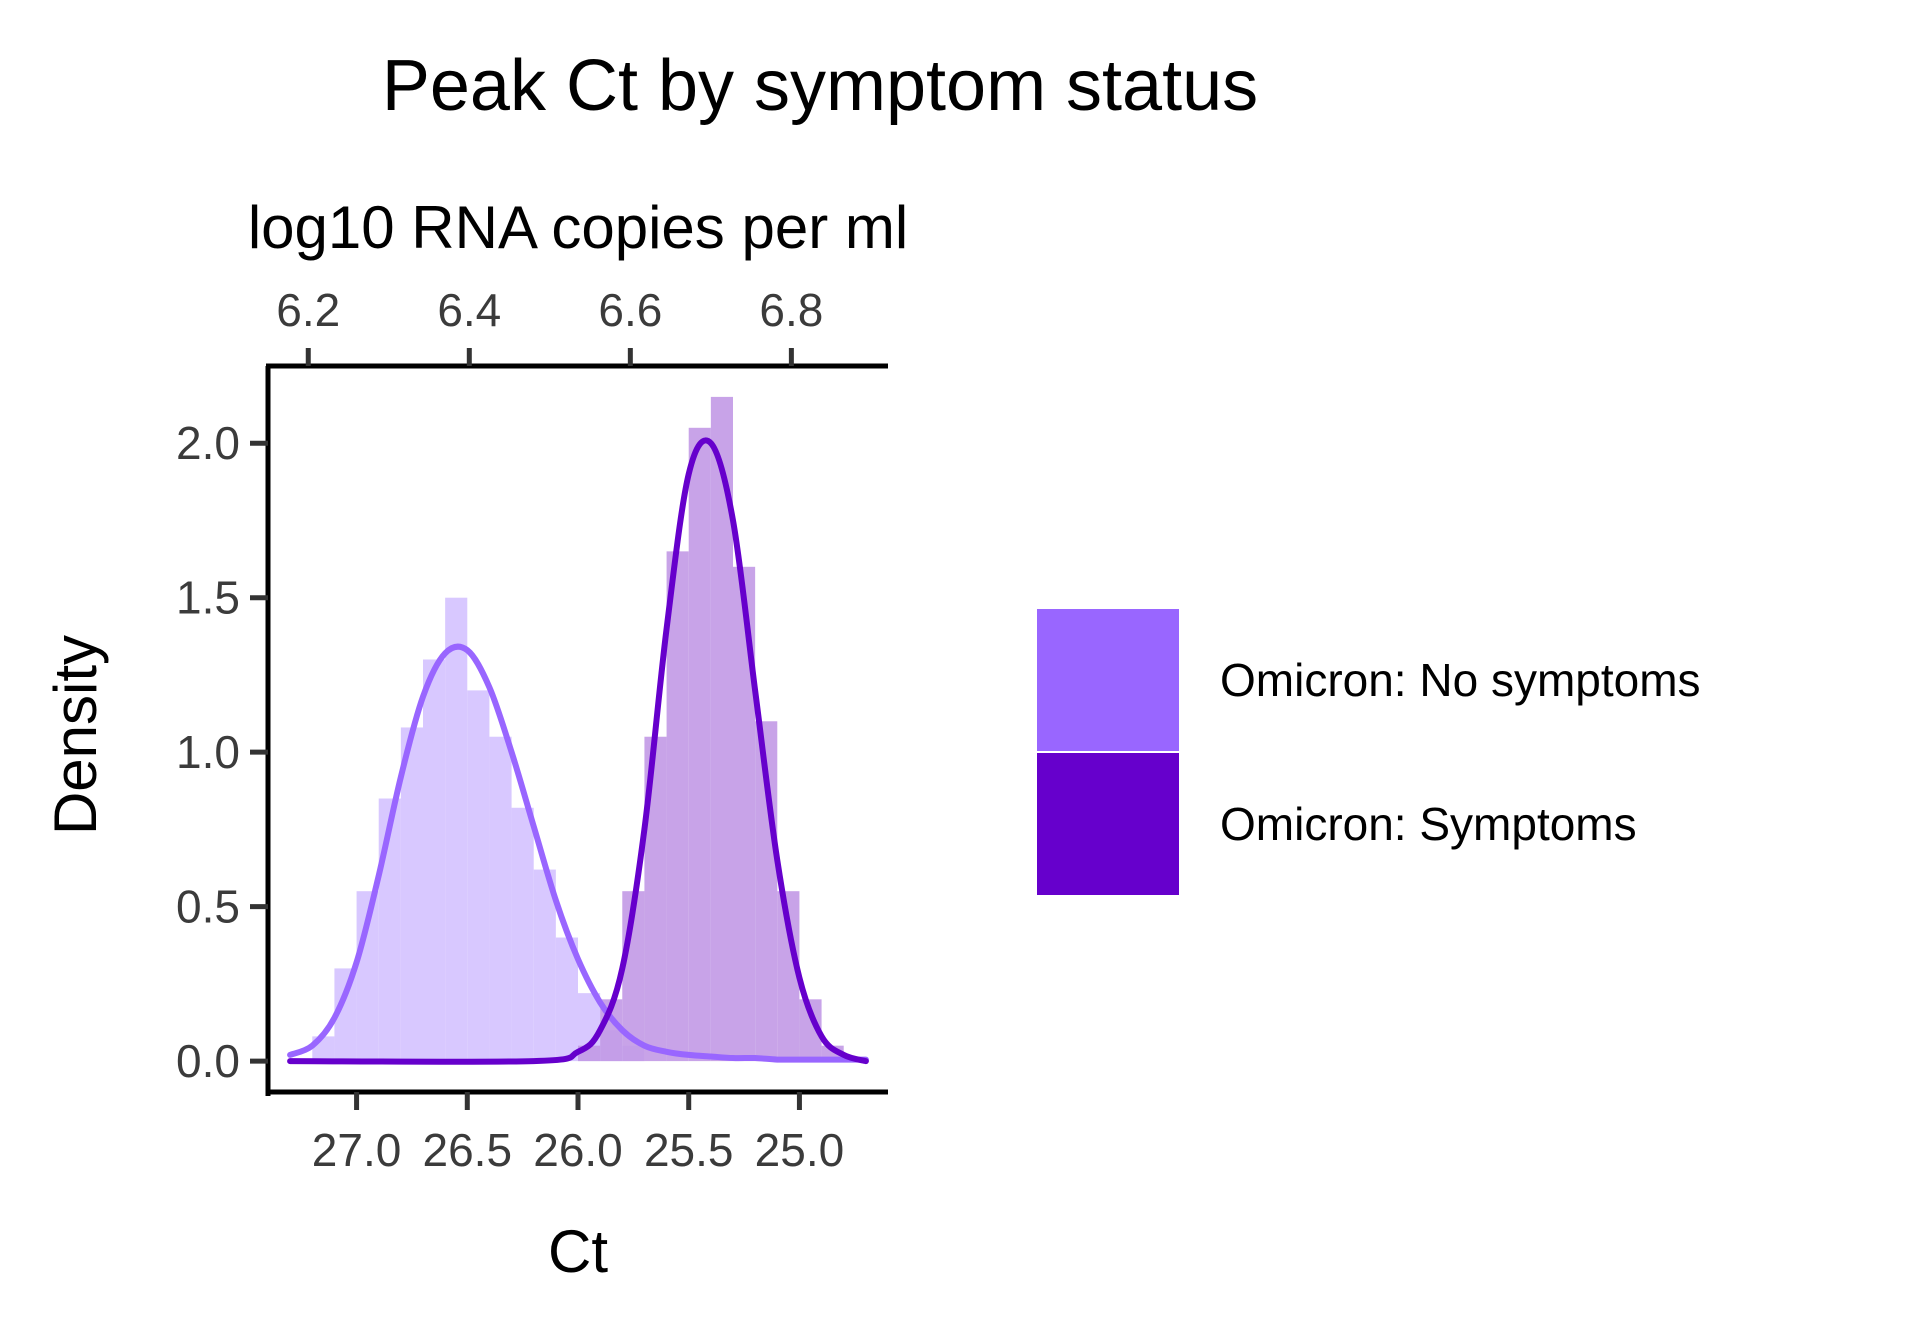  What do you see at coordinates (1368, 752) in the screenshot?
I see `legend: Omicron: No symptoms Omicron: Symptoms` at bounding box center [1368, 752].